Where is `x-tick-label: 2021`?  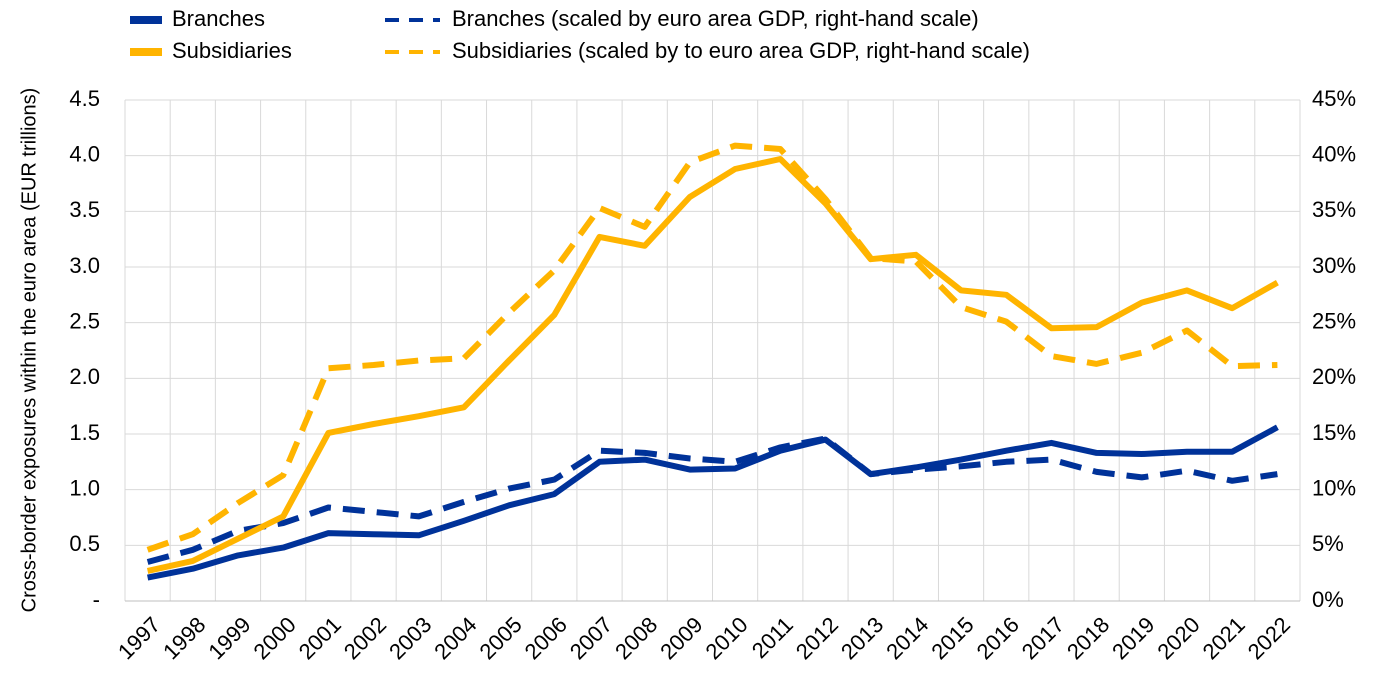 x-tick-label: 2021 is located at coordinates (1224, 638).